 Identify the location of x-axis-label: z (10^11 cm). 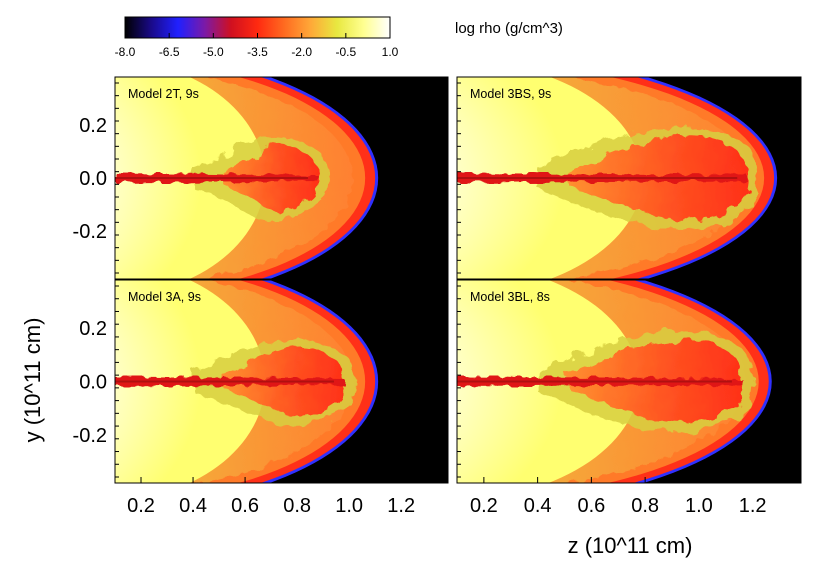
(630, 545).